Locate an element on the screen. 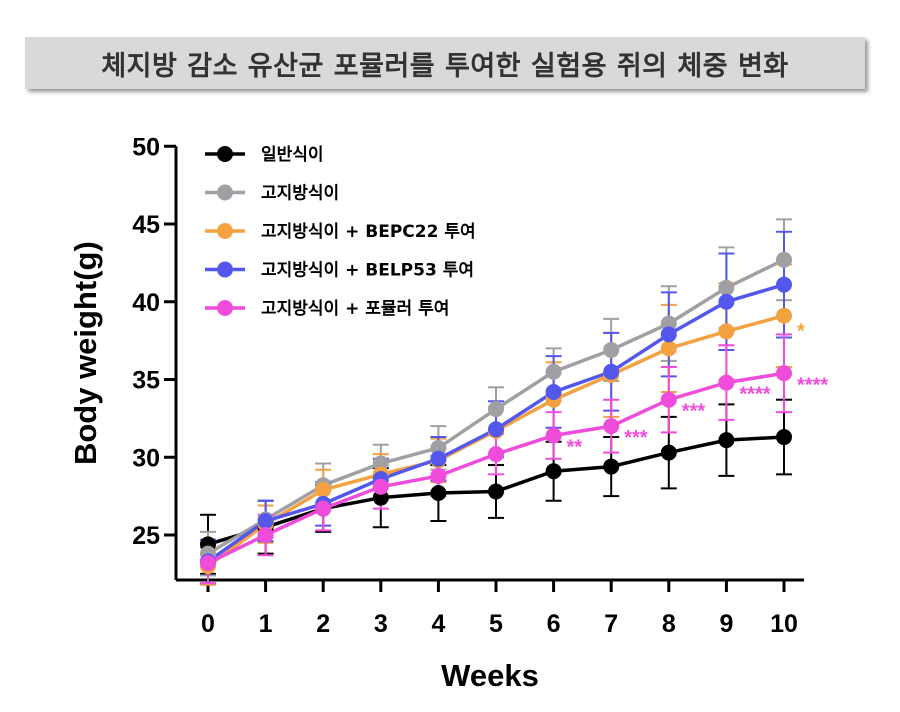  x-axis-label: Weeks is located at coordinates (490, 675).